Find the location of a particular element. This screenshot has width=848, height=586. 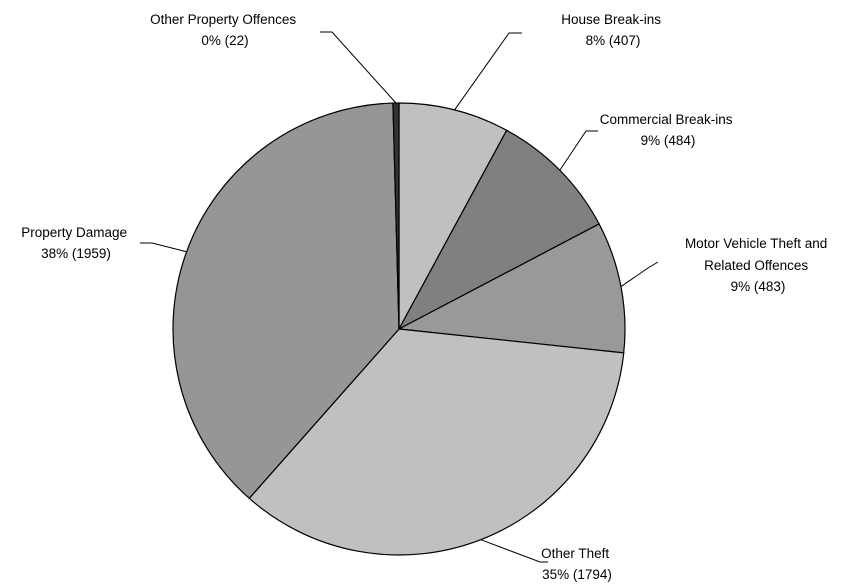

leader-line-other-theft is located at coordinates (514, 551).